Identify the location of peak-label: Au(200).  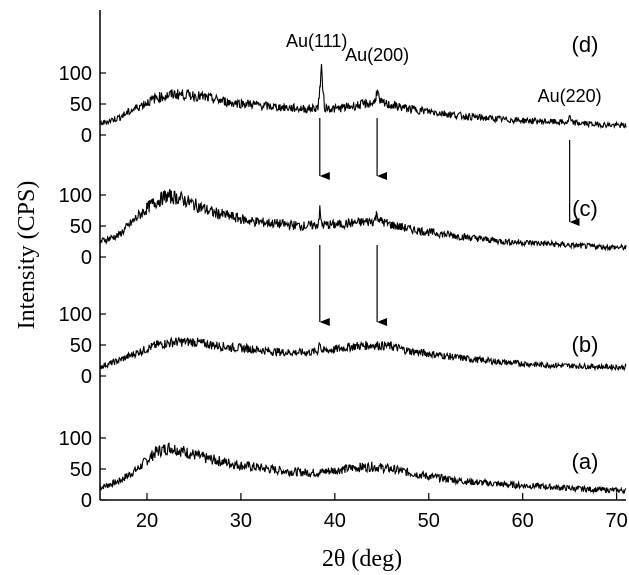
(377, 55).